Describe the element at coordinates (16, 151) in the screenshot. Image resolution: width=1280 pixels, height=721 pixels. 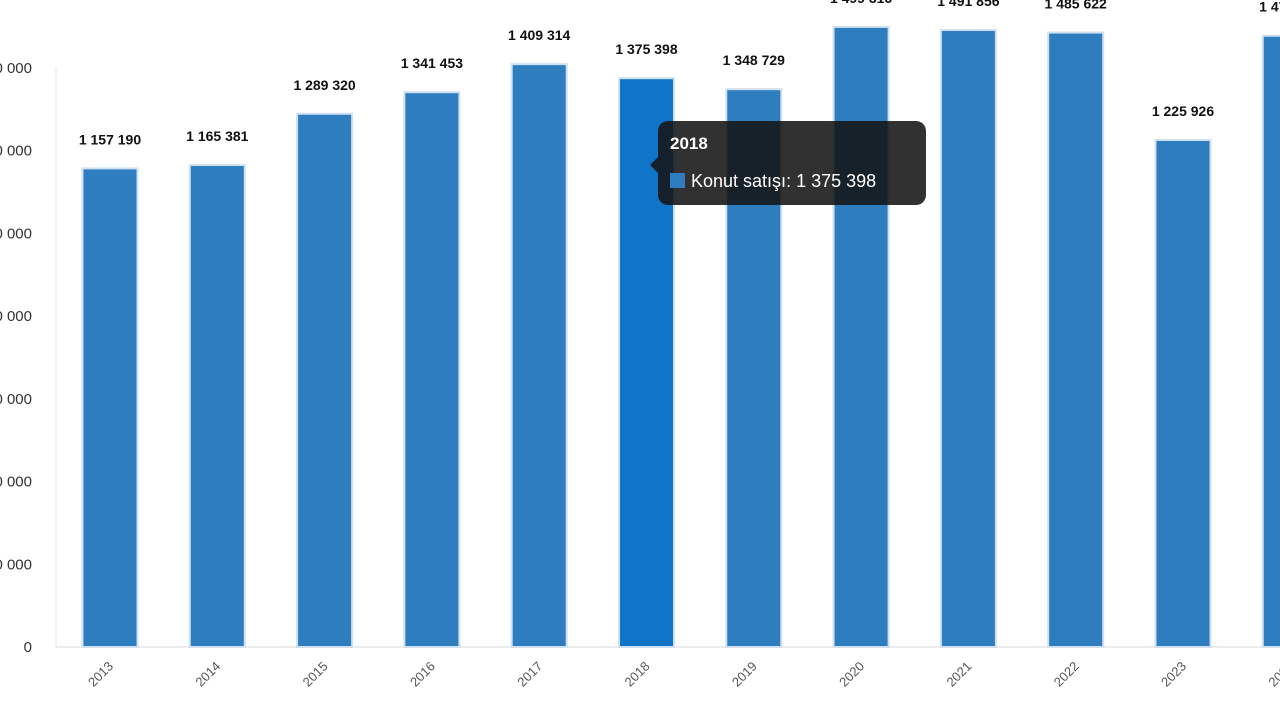
I see `y-tick-label: 1 200 000` at that location.